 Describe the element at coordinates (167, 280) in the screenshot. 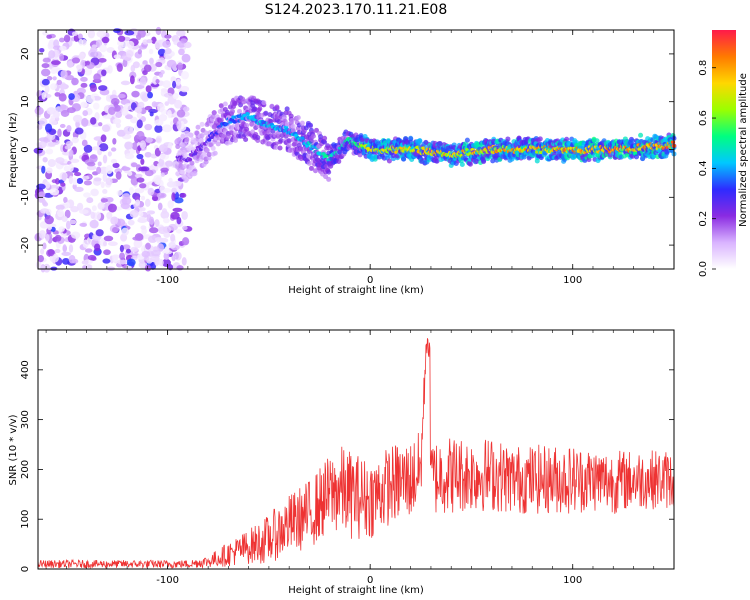

I see `spectrogram-x-tick-label: -100` at that location.